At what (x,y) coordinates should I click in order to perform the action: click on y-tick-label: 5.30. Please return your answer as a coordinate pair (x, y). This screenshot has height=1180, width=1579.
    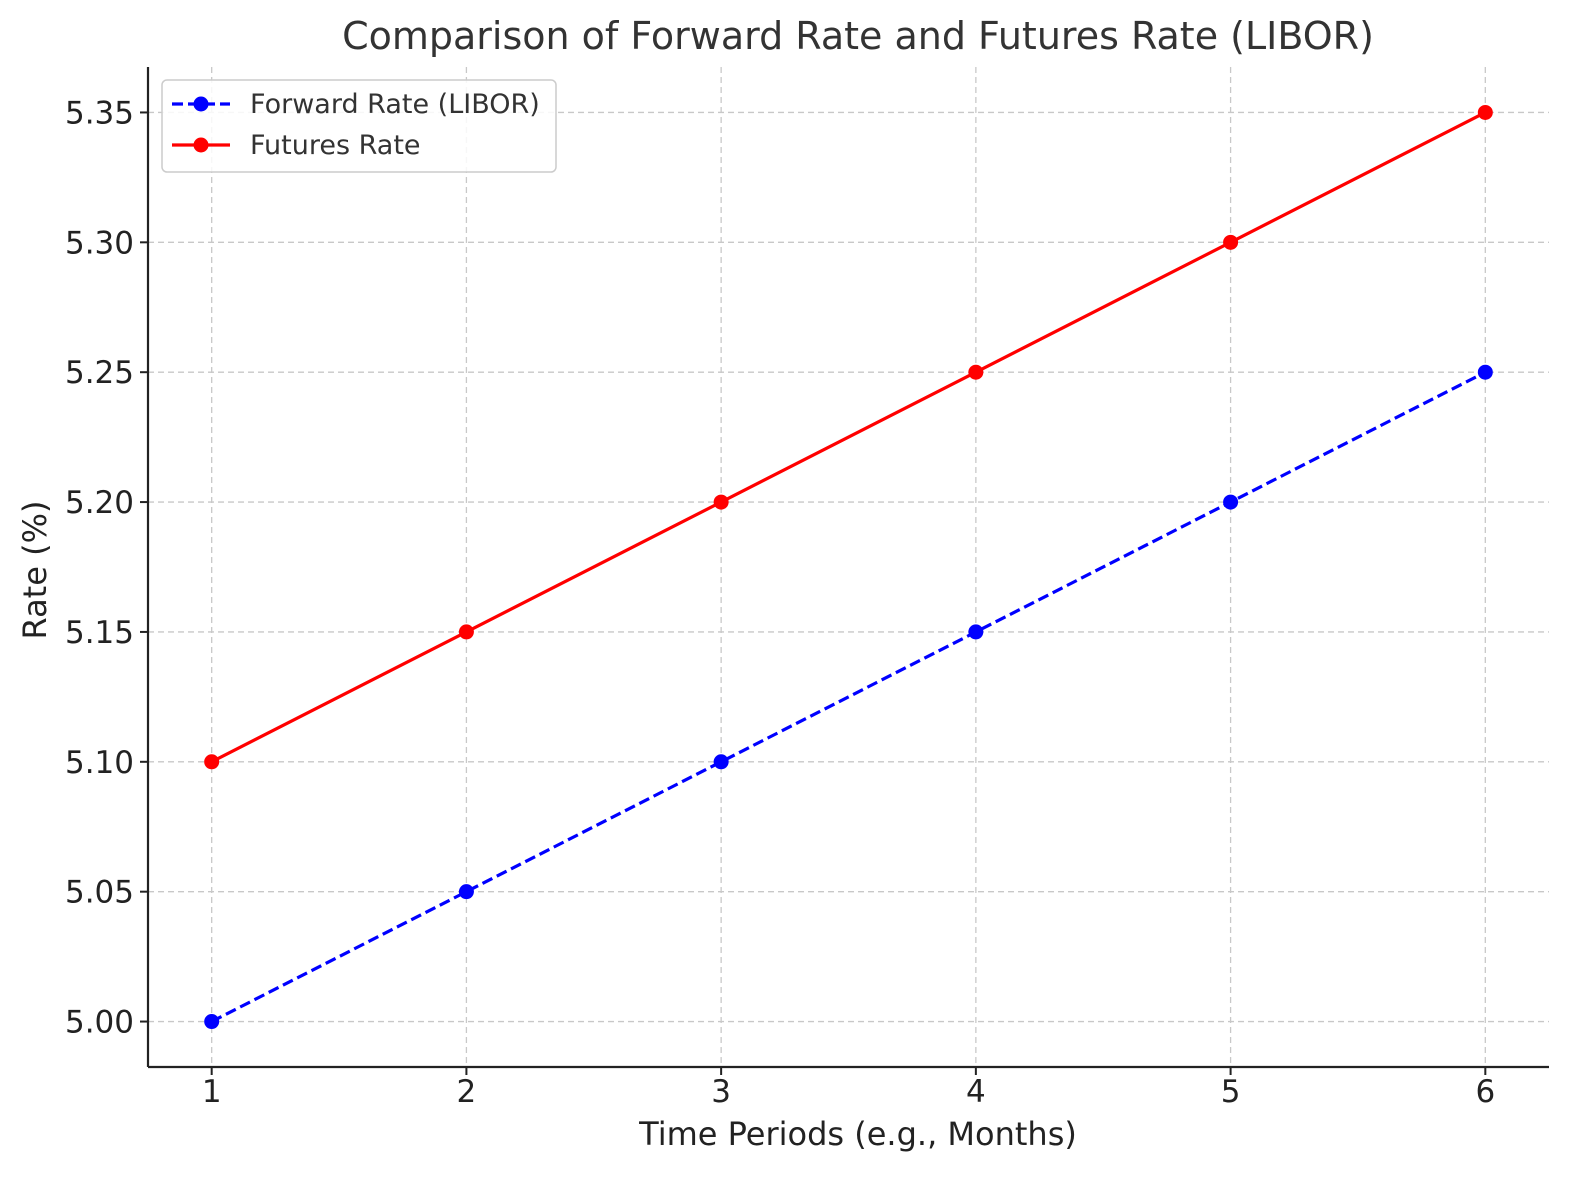
    Looking at the image, I should click on (99, 243).